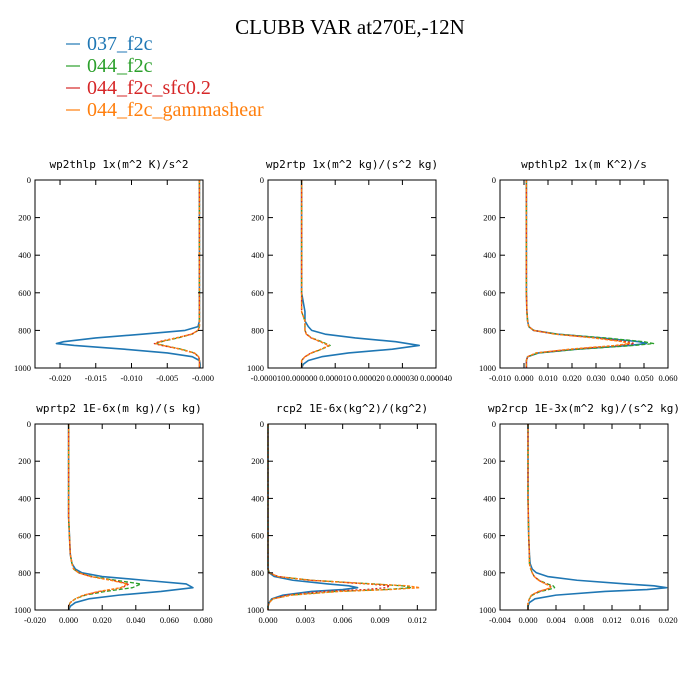  I want to click on x-tick-label: -0.004, so click(500, 620).